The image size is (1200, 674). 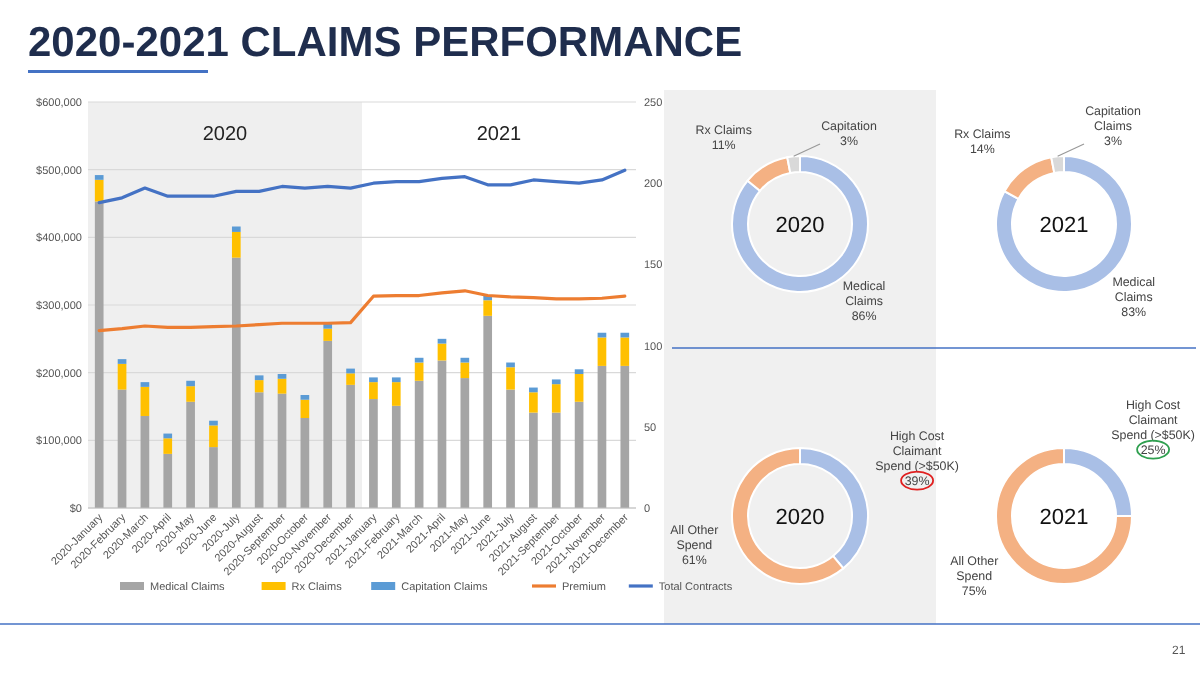 I want to click on annotation: 2021, so click(x=499, y=135).